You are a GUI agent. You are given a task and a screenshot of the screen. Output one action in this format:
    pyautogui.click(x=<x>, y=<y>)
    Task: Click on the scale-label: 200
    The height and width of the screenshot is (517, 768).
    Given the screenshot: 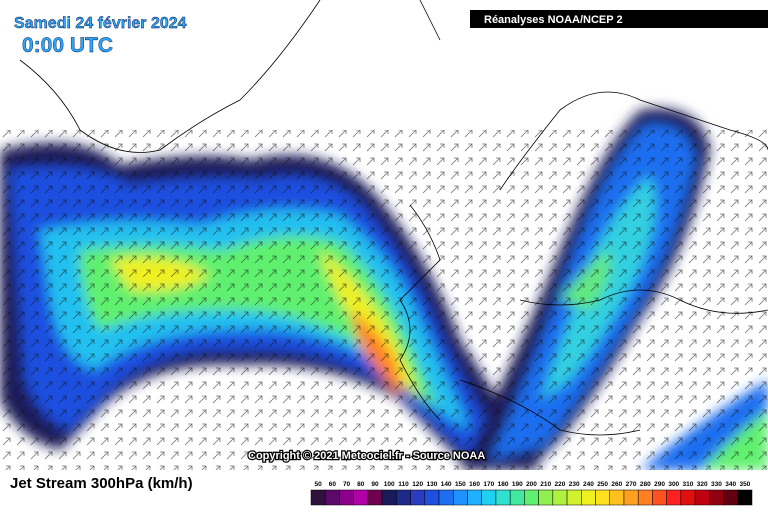 What is the action you would take?
    pyautogui.click(x=531, y=484)
    